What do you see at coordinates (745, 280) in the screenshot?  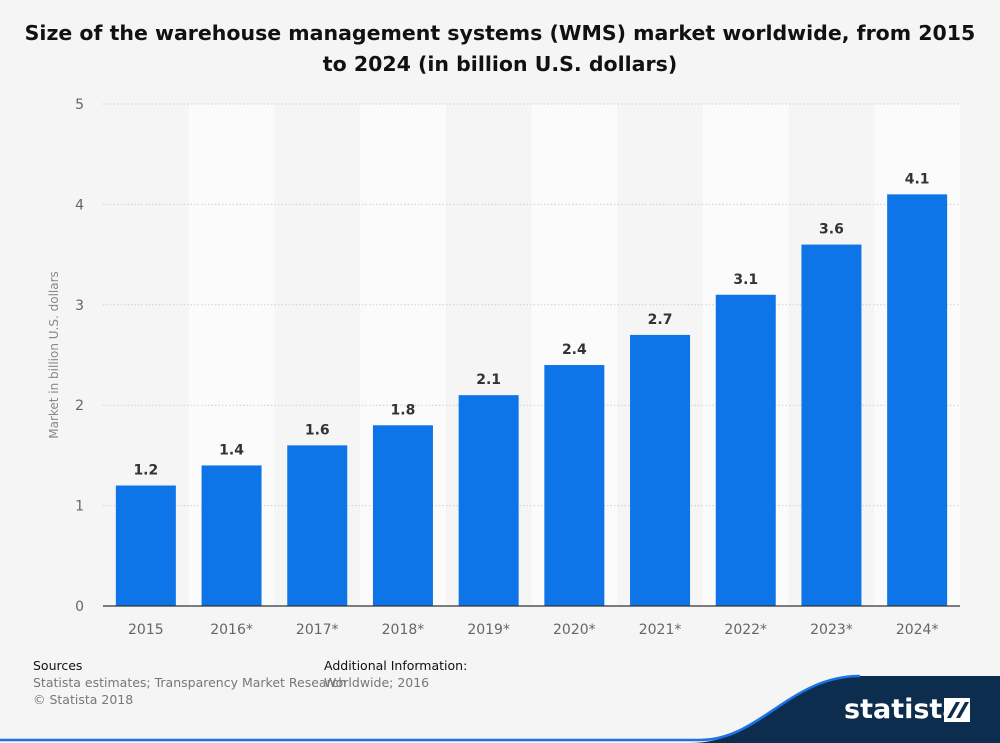 I see `value-label: 3.1` at bounding box center [745, 280].